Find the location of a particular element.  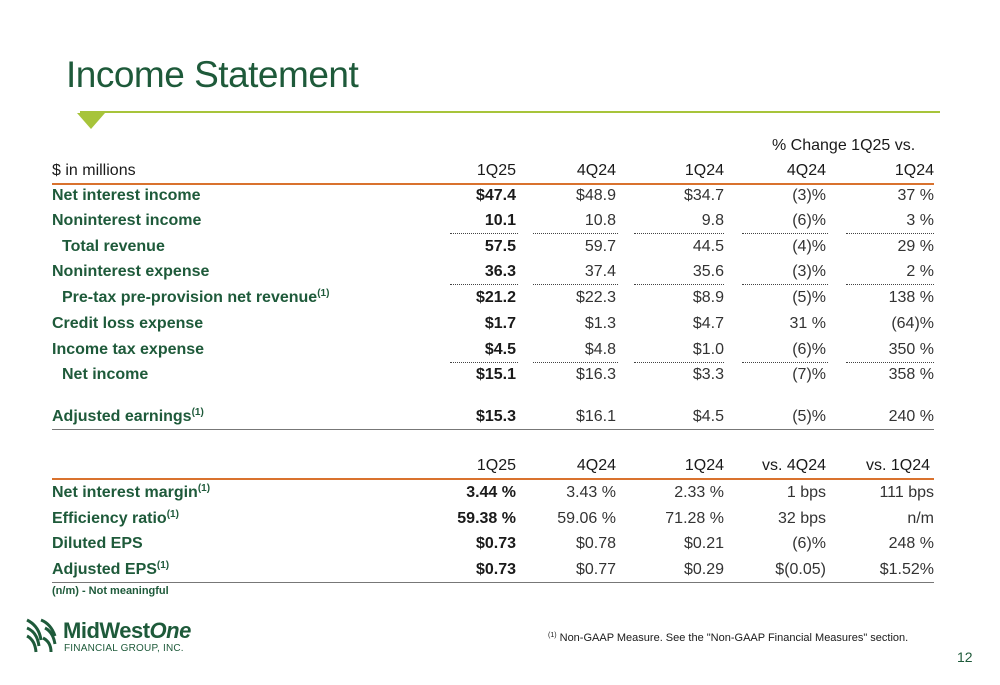

cell-1q25: $47.4 is located at coordinates (495, 195).